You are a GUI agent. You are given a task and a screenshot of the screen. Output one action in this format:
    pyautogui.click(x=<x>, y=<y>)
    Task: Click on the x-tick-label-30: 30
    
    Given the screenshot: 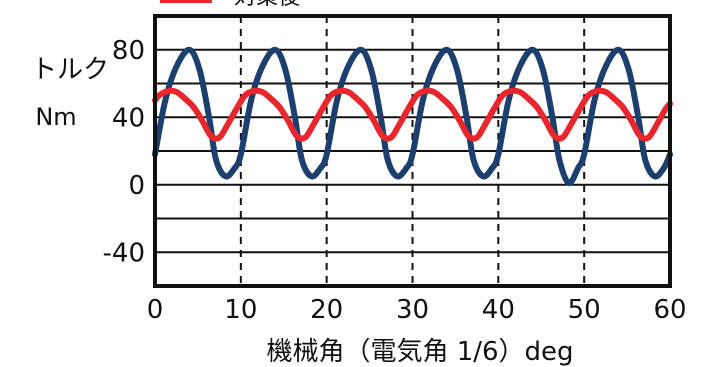 What is the action you would take?
    pyautogui.click(x=412, y=310)
    